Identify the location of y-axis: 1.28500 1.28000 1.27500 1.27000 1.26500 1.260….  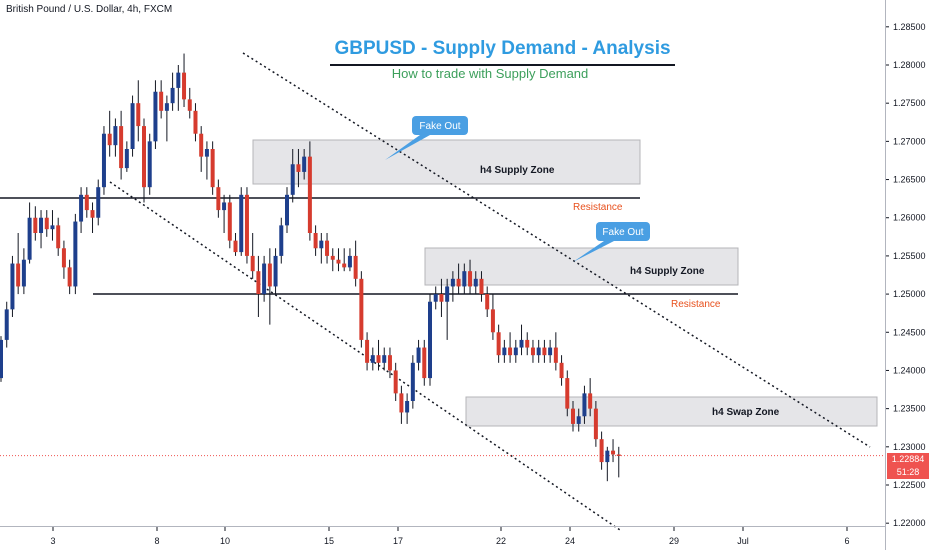
(905, 275).